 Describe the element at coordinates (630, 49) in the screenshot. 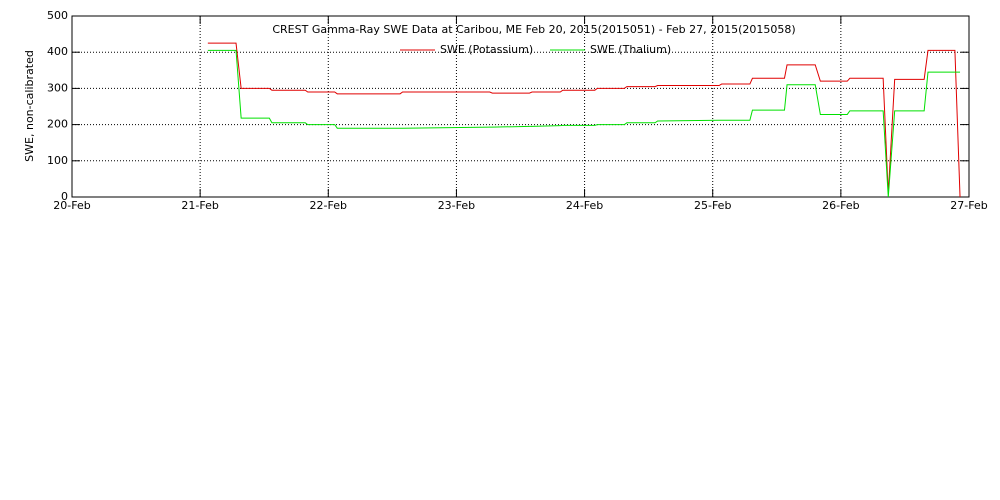

I see `legend-label: SWE (Thalium)` at that location.